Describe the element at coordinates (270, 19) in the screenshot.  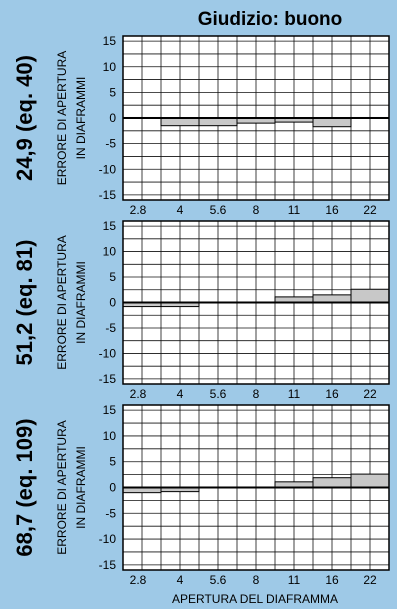
I see `chart-title: Giudizio: buono` at that location.